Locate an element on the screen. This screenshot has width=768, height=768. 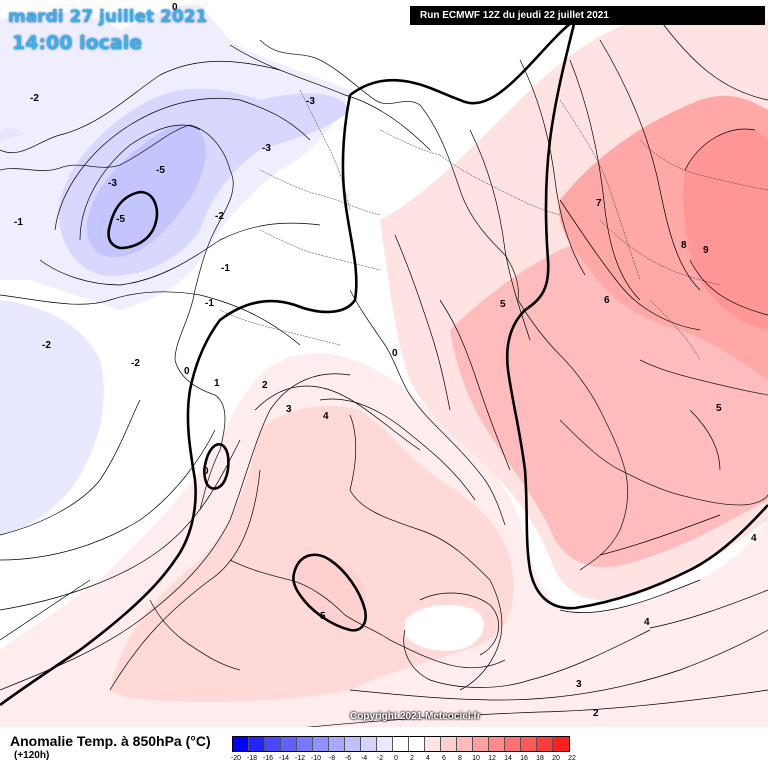
color-scale-tick: -10 is located at coordinates (316, 758).